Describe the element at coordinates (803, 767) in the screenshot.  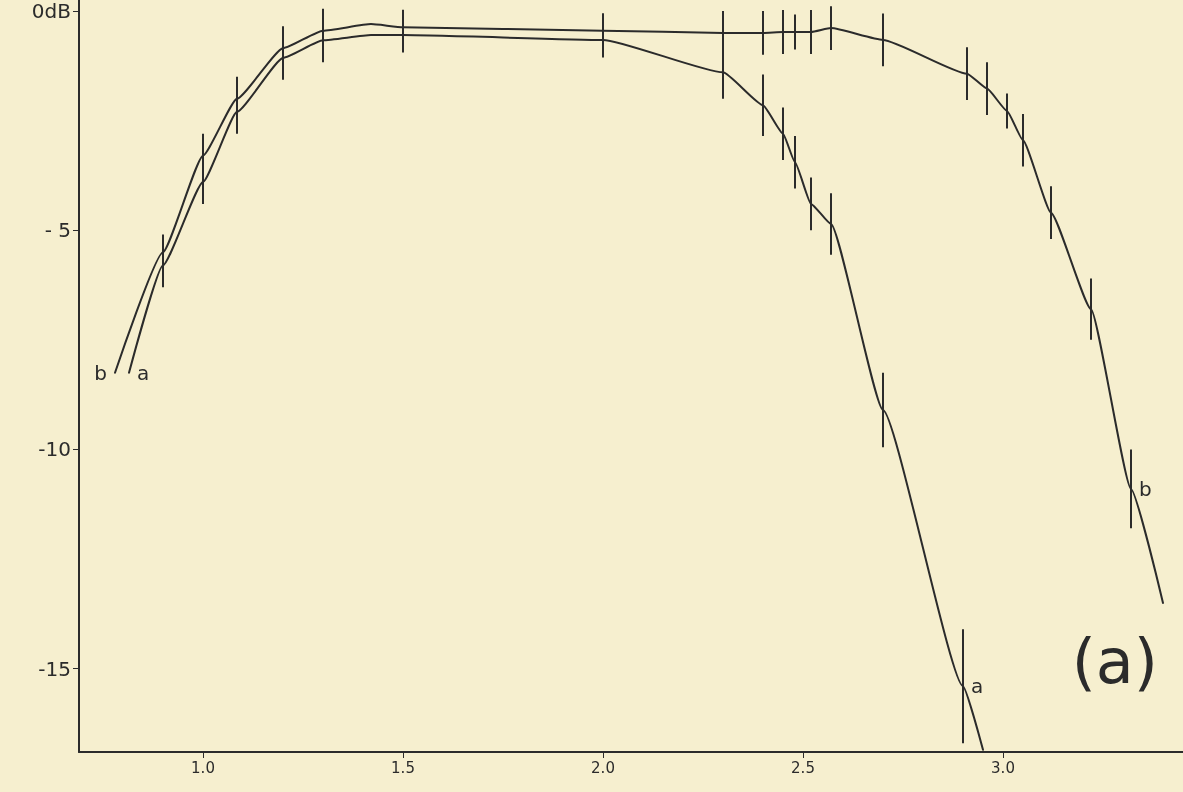
I see `x-tick-label: 2.5` at that location.